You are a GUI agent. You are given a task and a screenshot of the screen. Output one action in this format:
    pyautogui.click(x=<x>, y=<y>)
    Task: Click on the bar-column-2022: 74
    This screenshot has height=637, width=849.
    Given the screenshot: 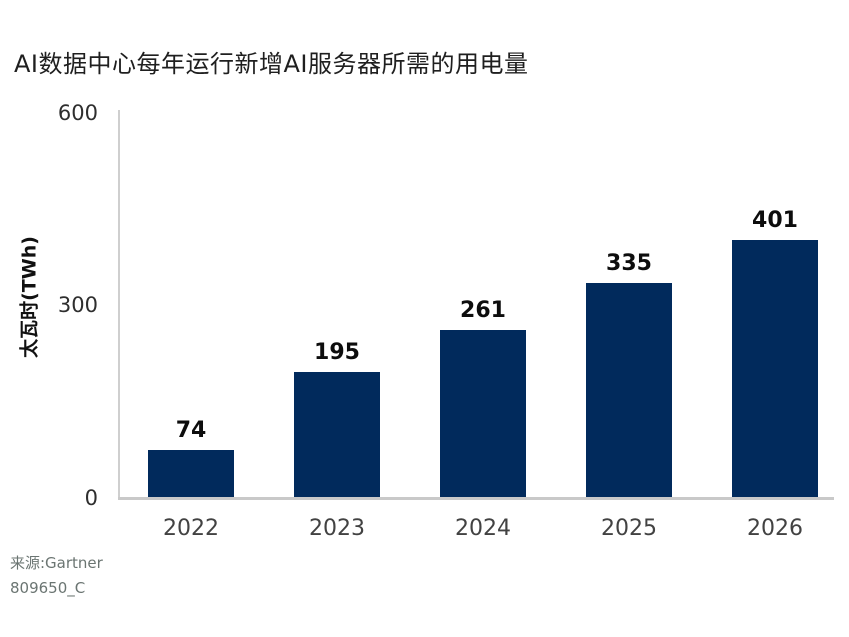 What is the action you would take?
    pyautogui.click(x=191, y=305)
    